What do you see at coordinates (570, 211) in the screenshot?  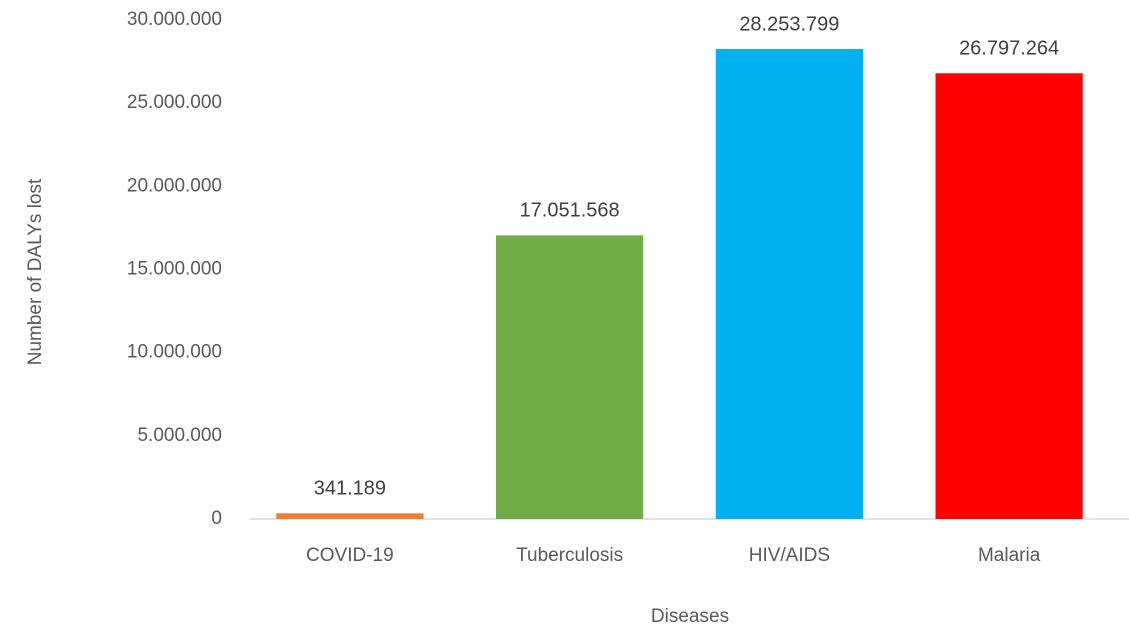 I see `data-label: 17.051.568` at bounding box center [570, 211].